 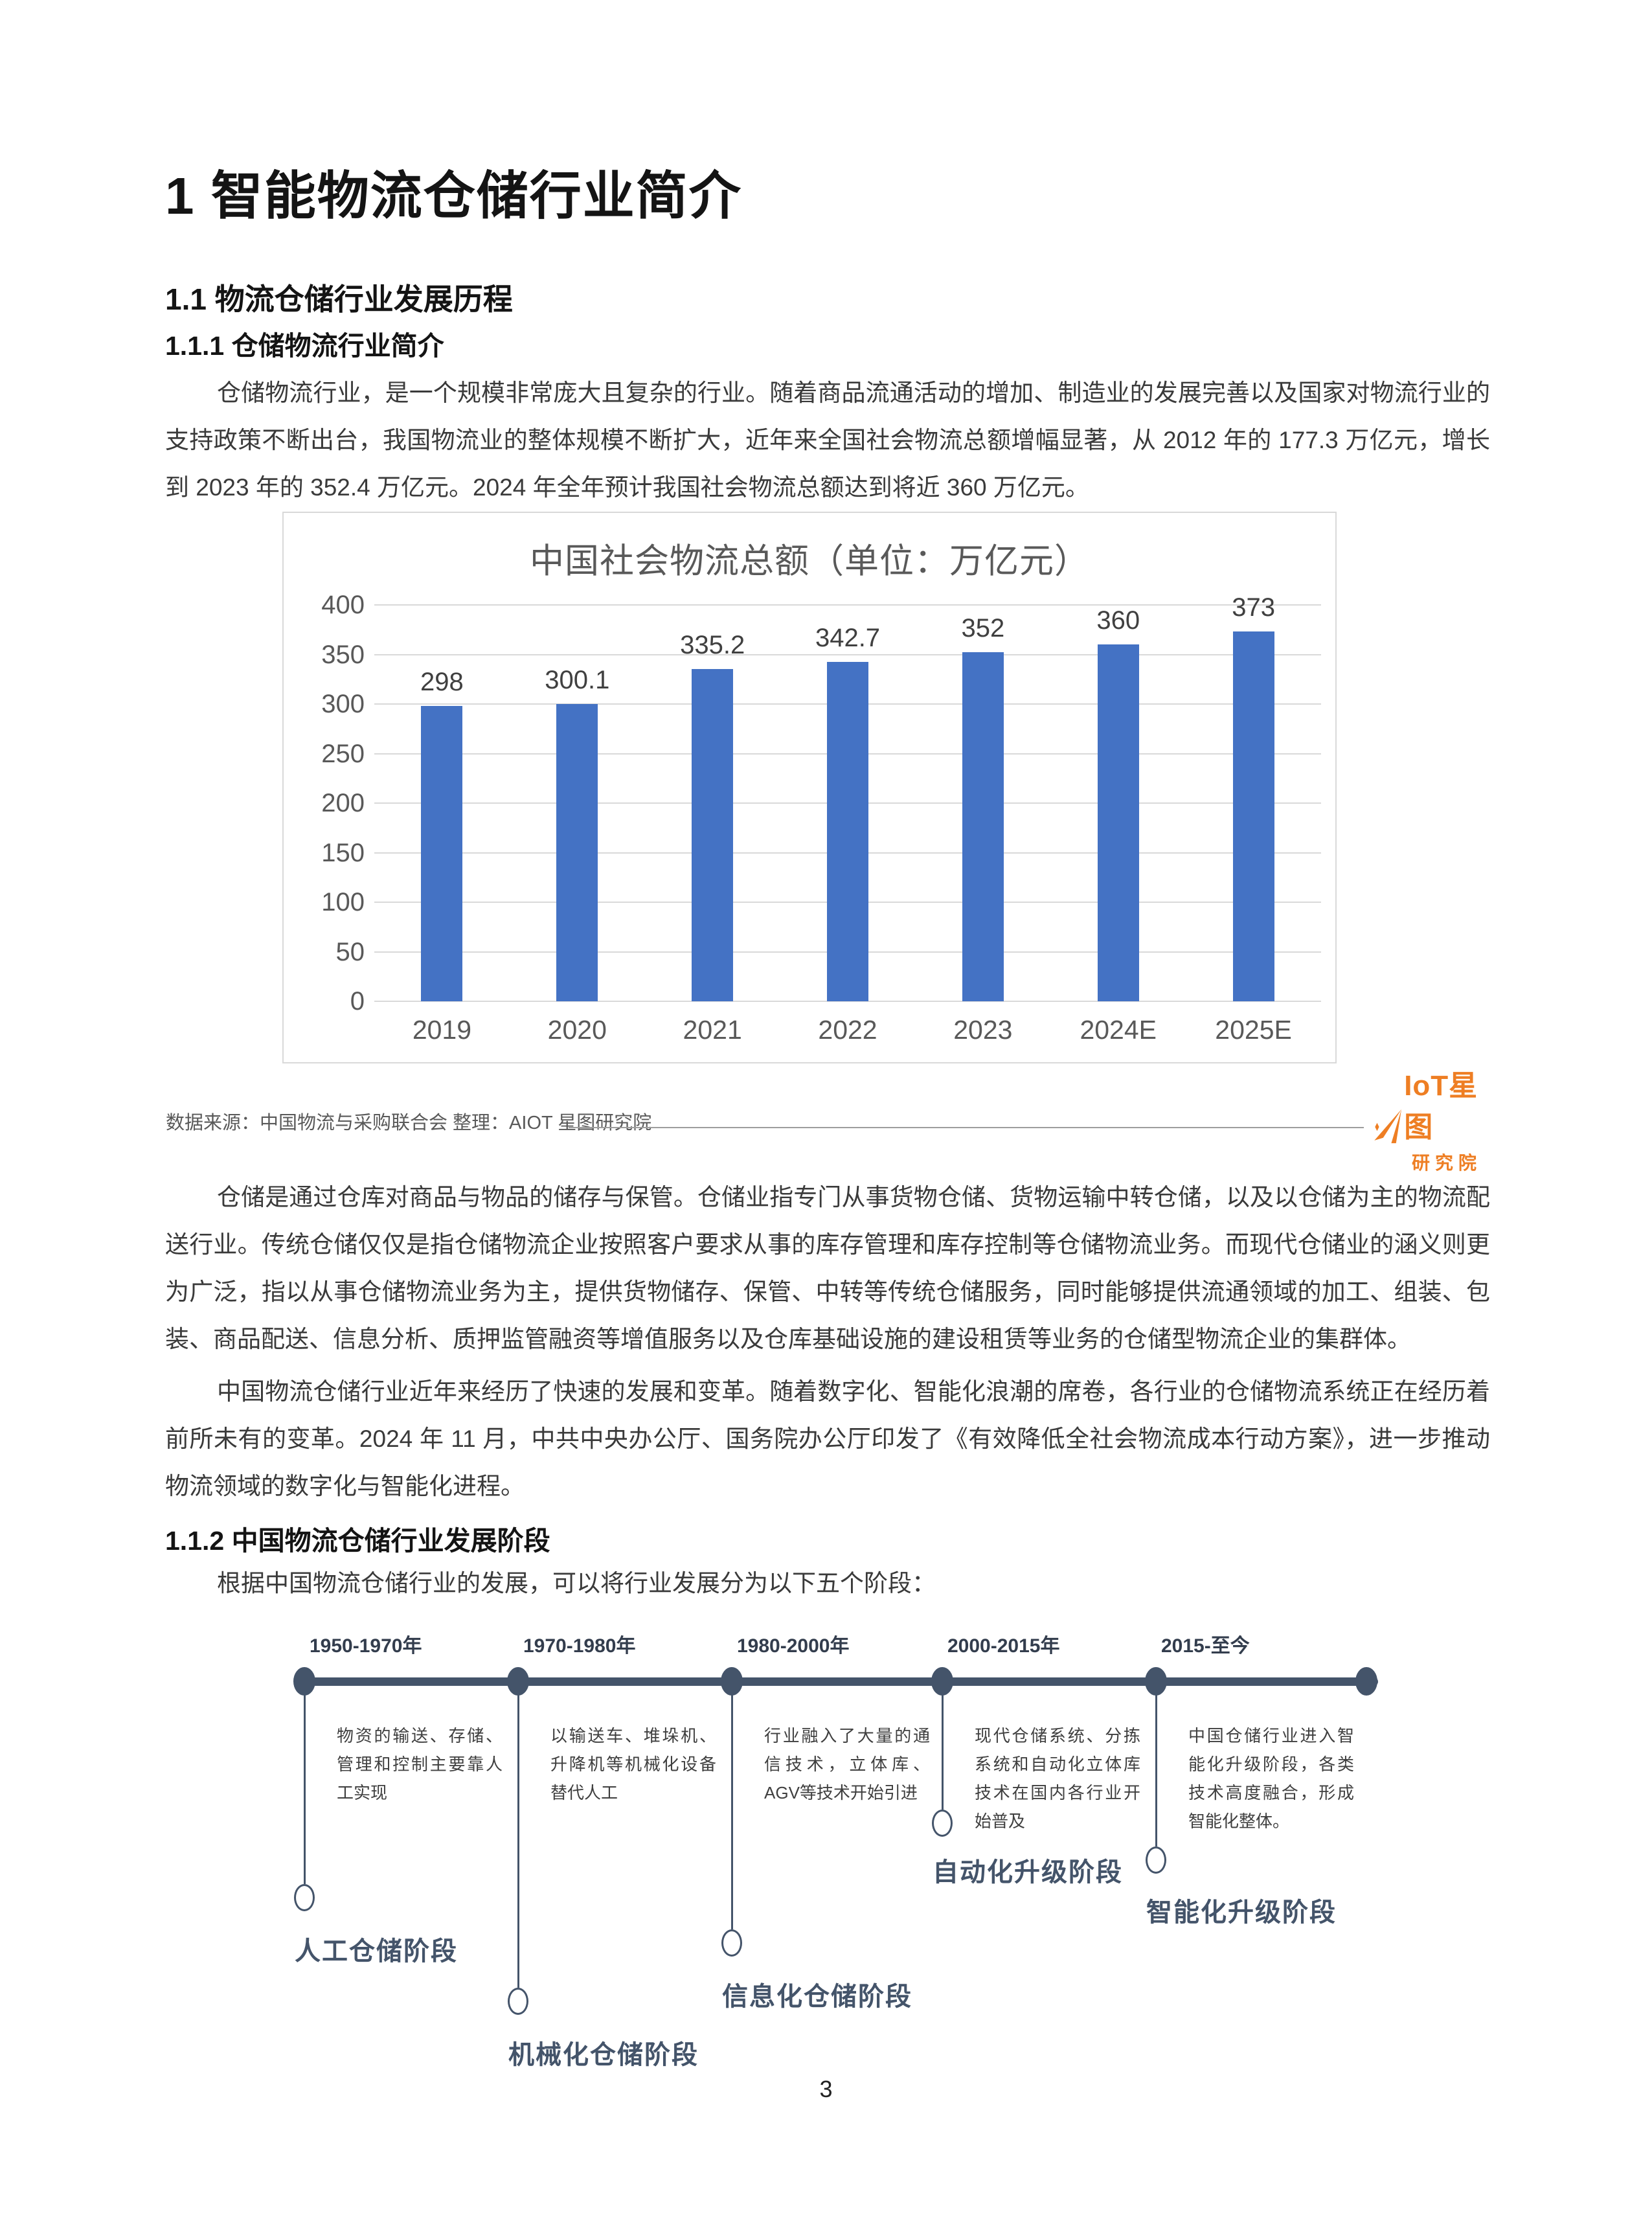 What do you see at coordinates (810, 561) in the screenshot?
I see `chart-title: 中国社会物流总额（单位：万亿元）` at bounding box center [810, 561].